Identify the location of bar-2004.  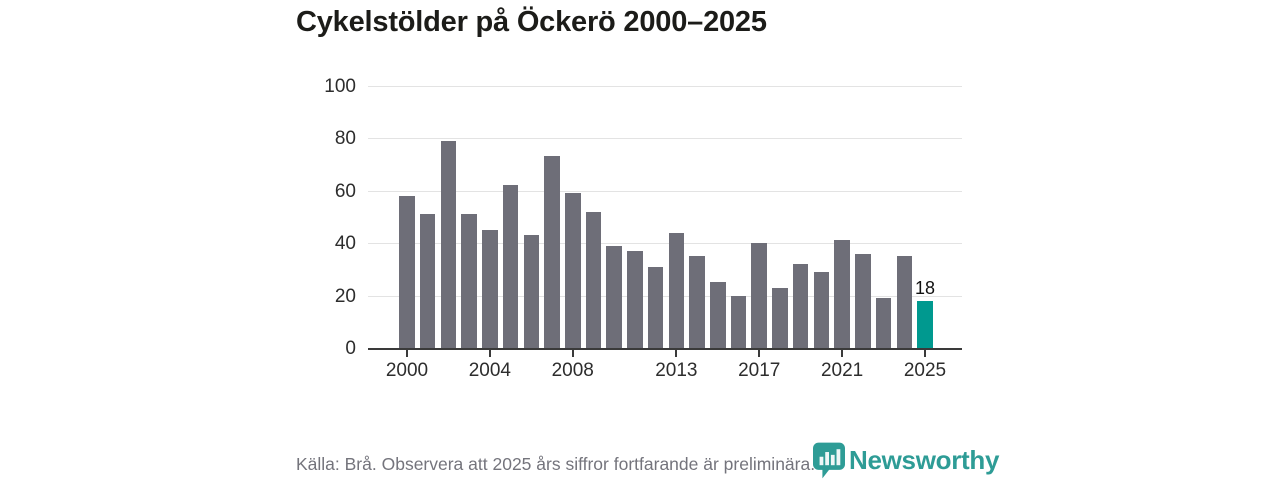
(490, 288).